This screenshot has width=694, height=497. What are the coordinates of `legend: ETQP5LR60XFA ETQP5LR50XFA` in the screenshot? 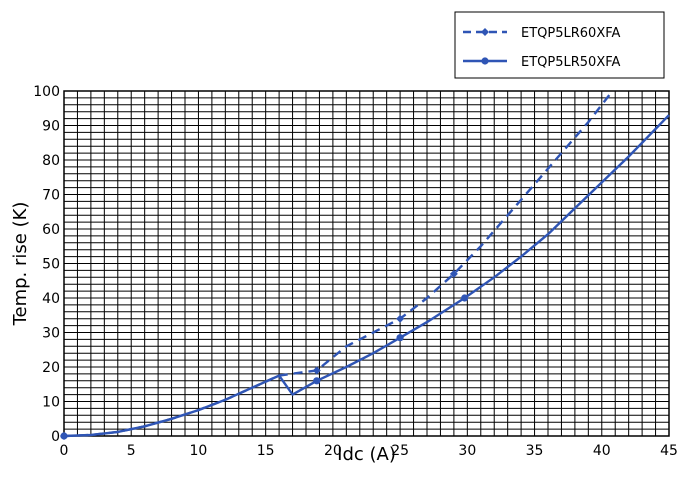 It's located at (559, 45).